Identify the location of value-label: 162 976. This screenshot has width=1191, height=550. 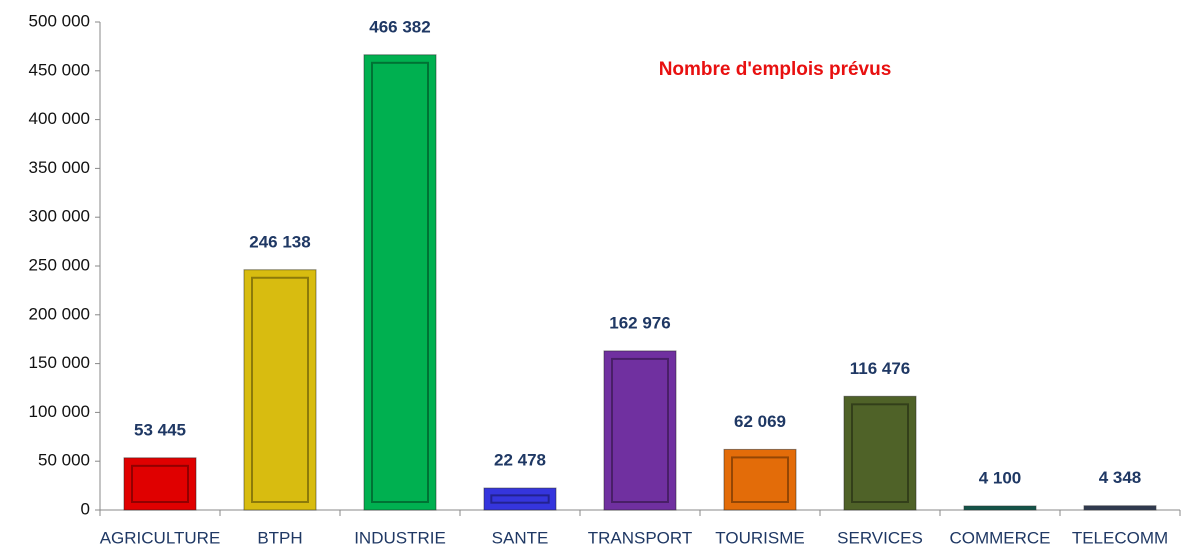
(639, 322).